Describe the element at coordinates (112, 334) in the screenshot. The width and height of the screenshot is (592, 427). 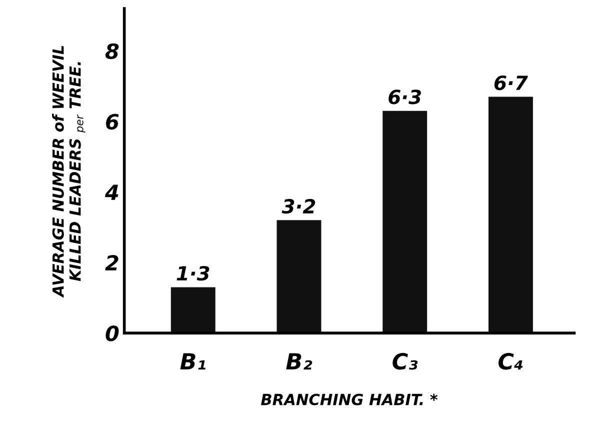
I see `y-tick-label: 0` at that location.